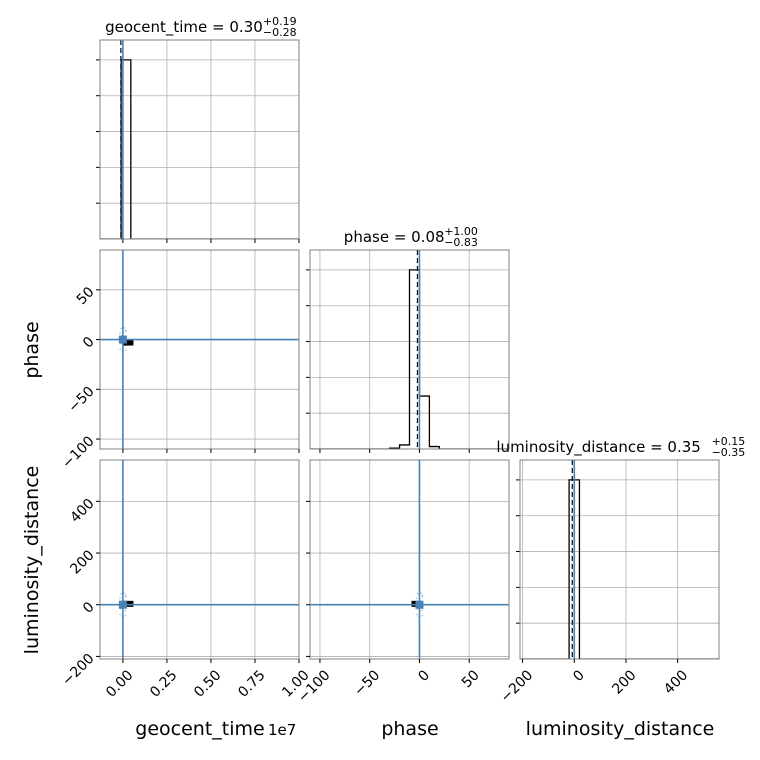 This screenshot has height=760, width=760. I want to click on title-error-minus: −0.35, so click(729, 452).